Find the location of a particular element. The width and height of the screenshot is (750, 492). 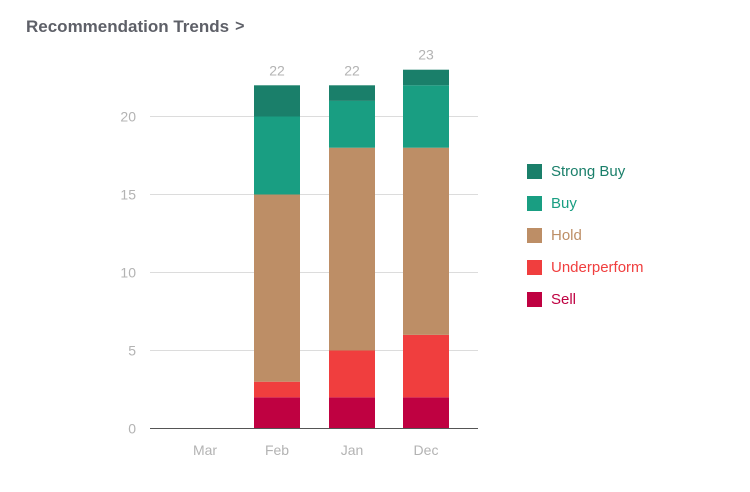

chart-title-link: Recommendation Trends > is located at coordinates (135, 27).